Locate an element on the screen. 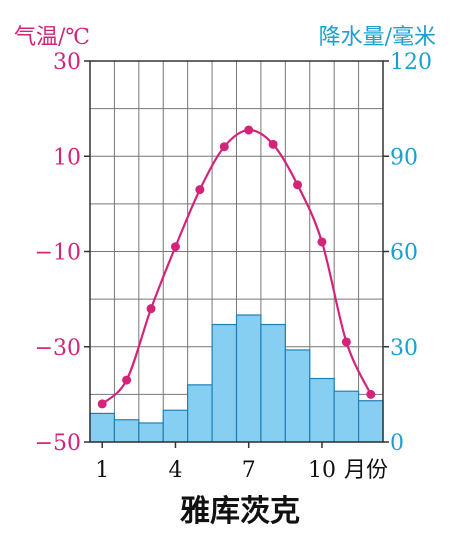 This screenshot has width=450, height=547. chart-title: 雅库茨克 is located at coordinates (240, 511).